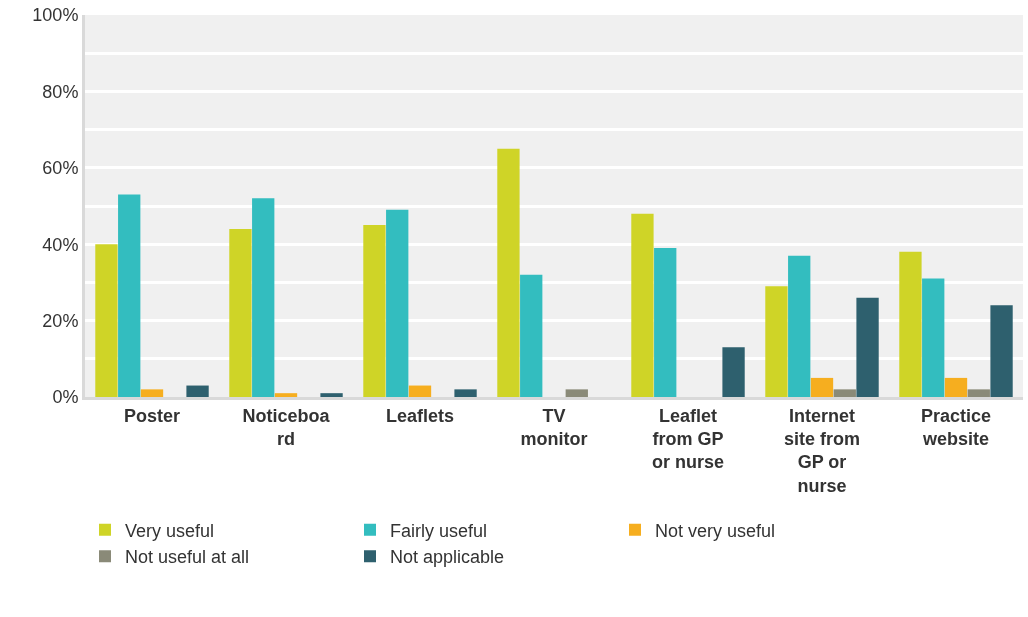  What do you see at coordinates (956, 427) in the screenshot?
I see `x-tick-label: Practice website` at bounding box center [956, 427].